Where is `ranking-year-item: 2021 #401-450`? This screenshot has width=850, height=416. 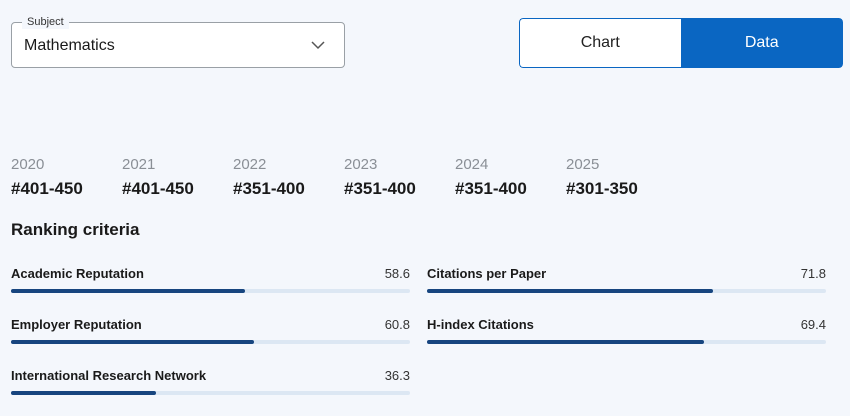 ranking-year-item: 2021 #401-450 is located at coordinates (177, 178).